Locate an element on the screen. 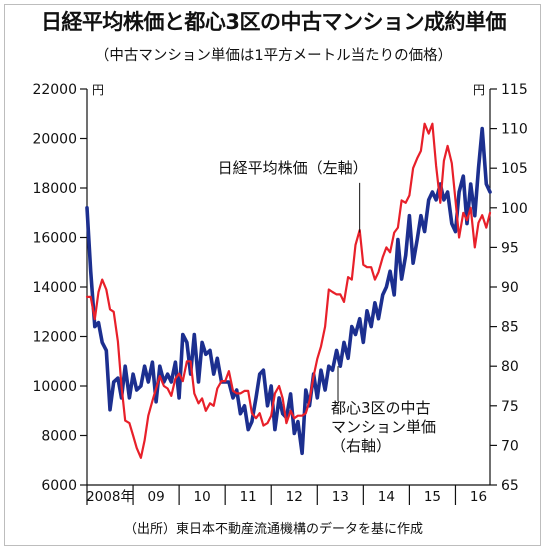 The height and width of the screenshot is (552, 547). right-tick-label: 90 is located at coordinates (510, 288).